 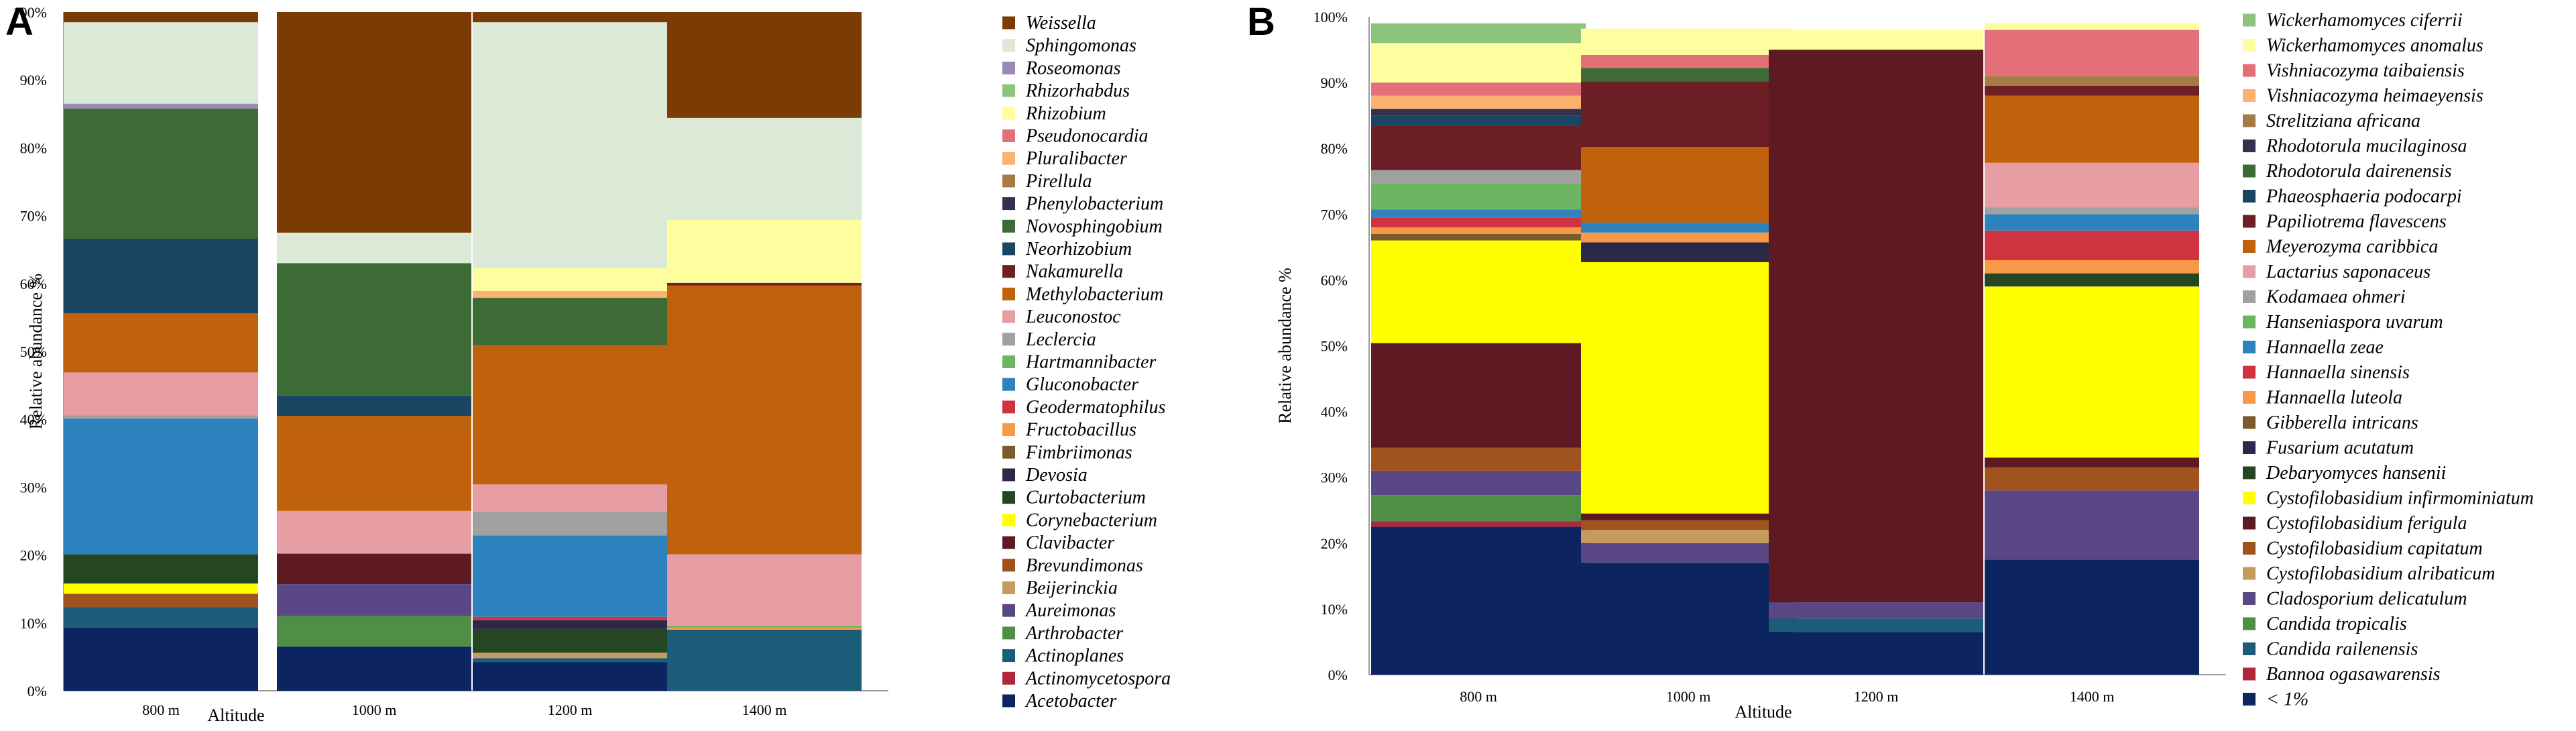 What do you see at coordinates (2374, 46) in the screenshot?
I see `legend-entry: Wickerhamomyces anomalus` at bounding box center [2374, 46].